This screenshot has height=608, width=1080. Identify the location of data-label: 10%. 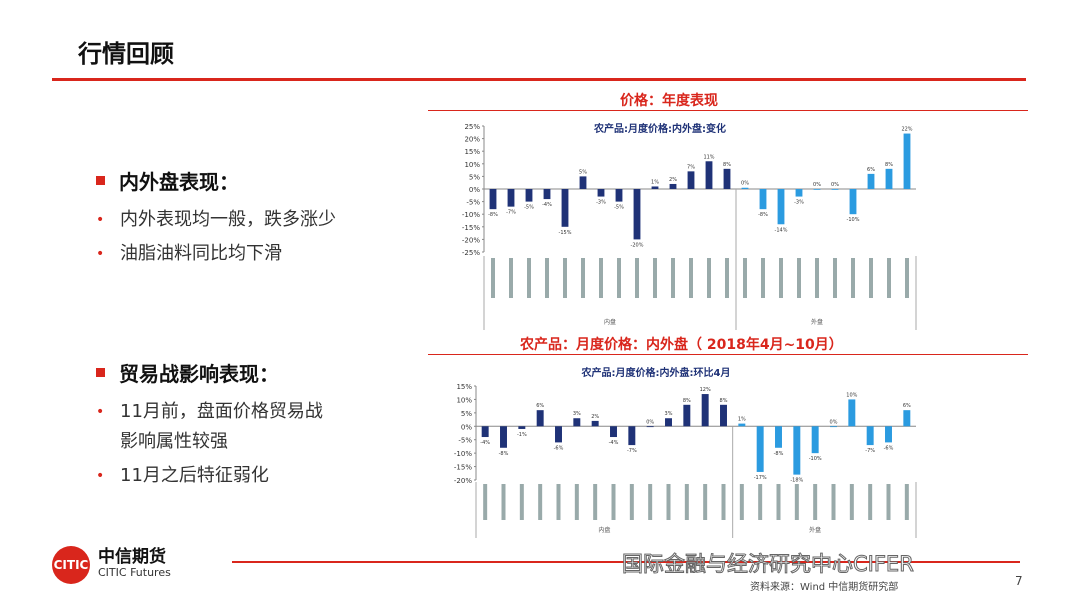
(851, 395).